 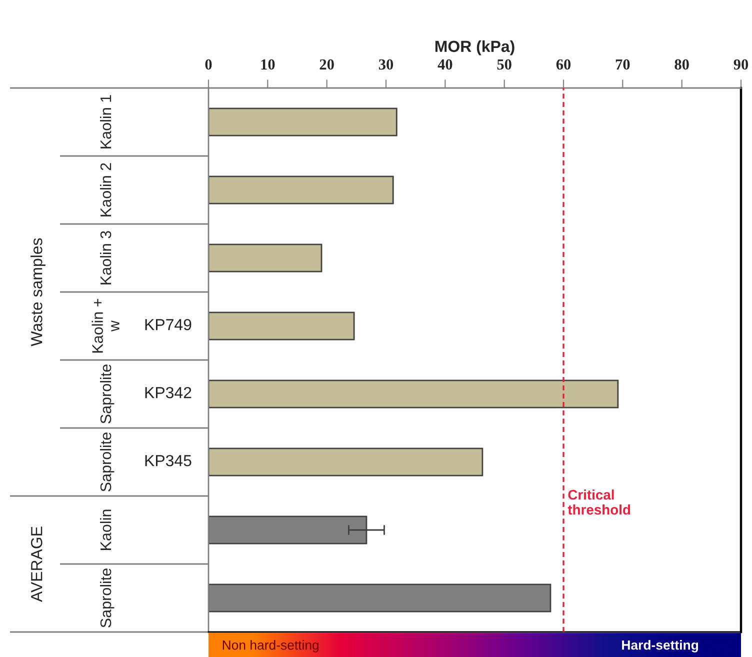 I want to click on y-tick-label: Kaolin 3, so click(x=106, y=257).